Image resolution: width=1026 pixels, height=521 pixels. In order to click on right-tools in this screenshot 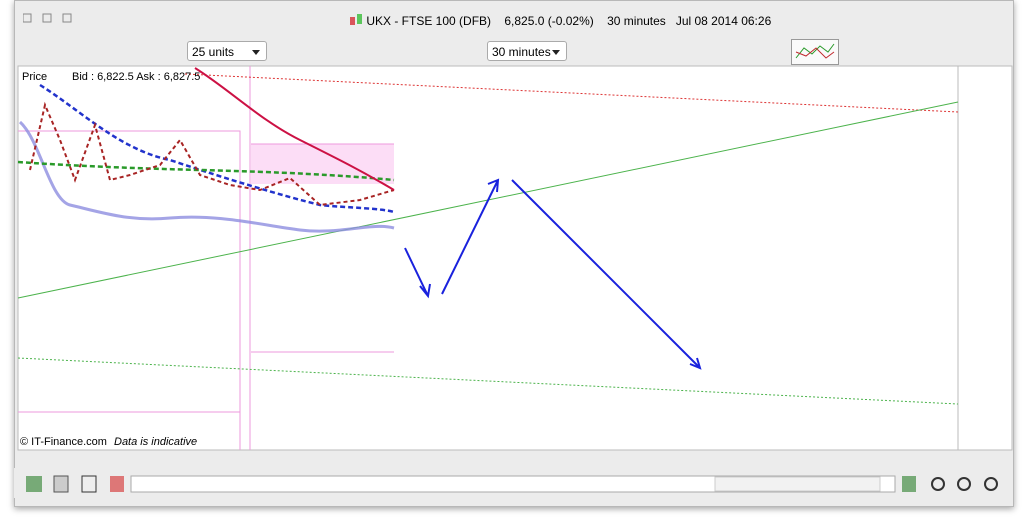, I will do `click(950, 484)`.